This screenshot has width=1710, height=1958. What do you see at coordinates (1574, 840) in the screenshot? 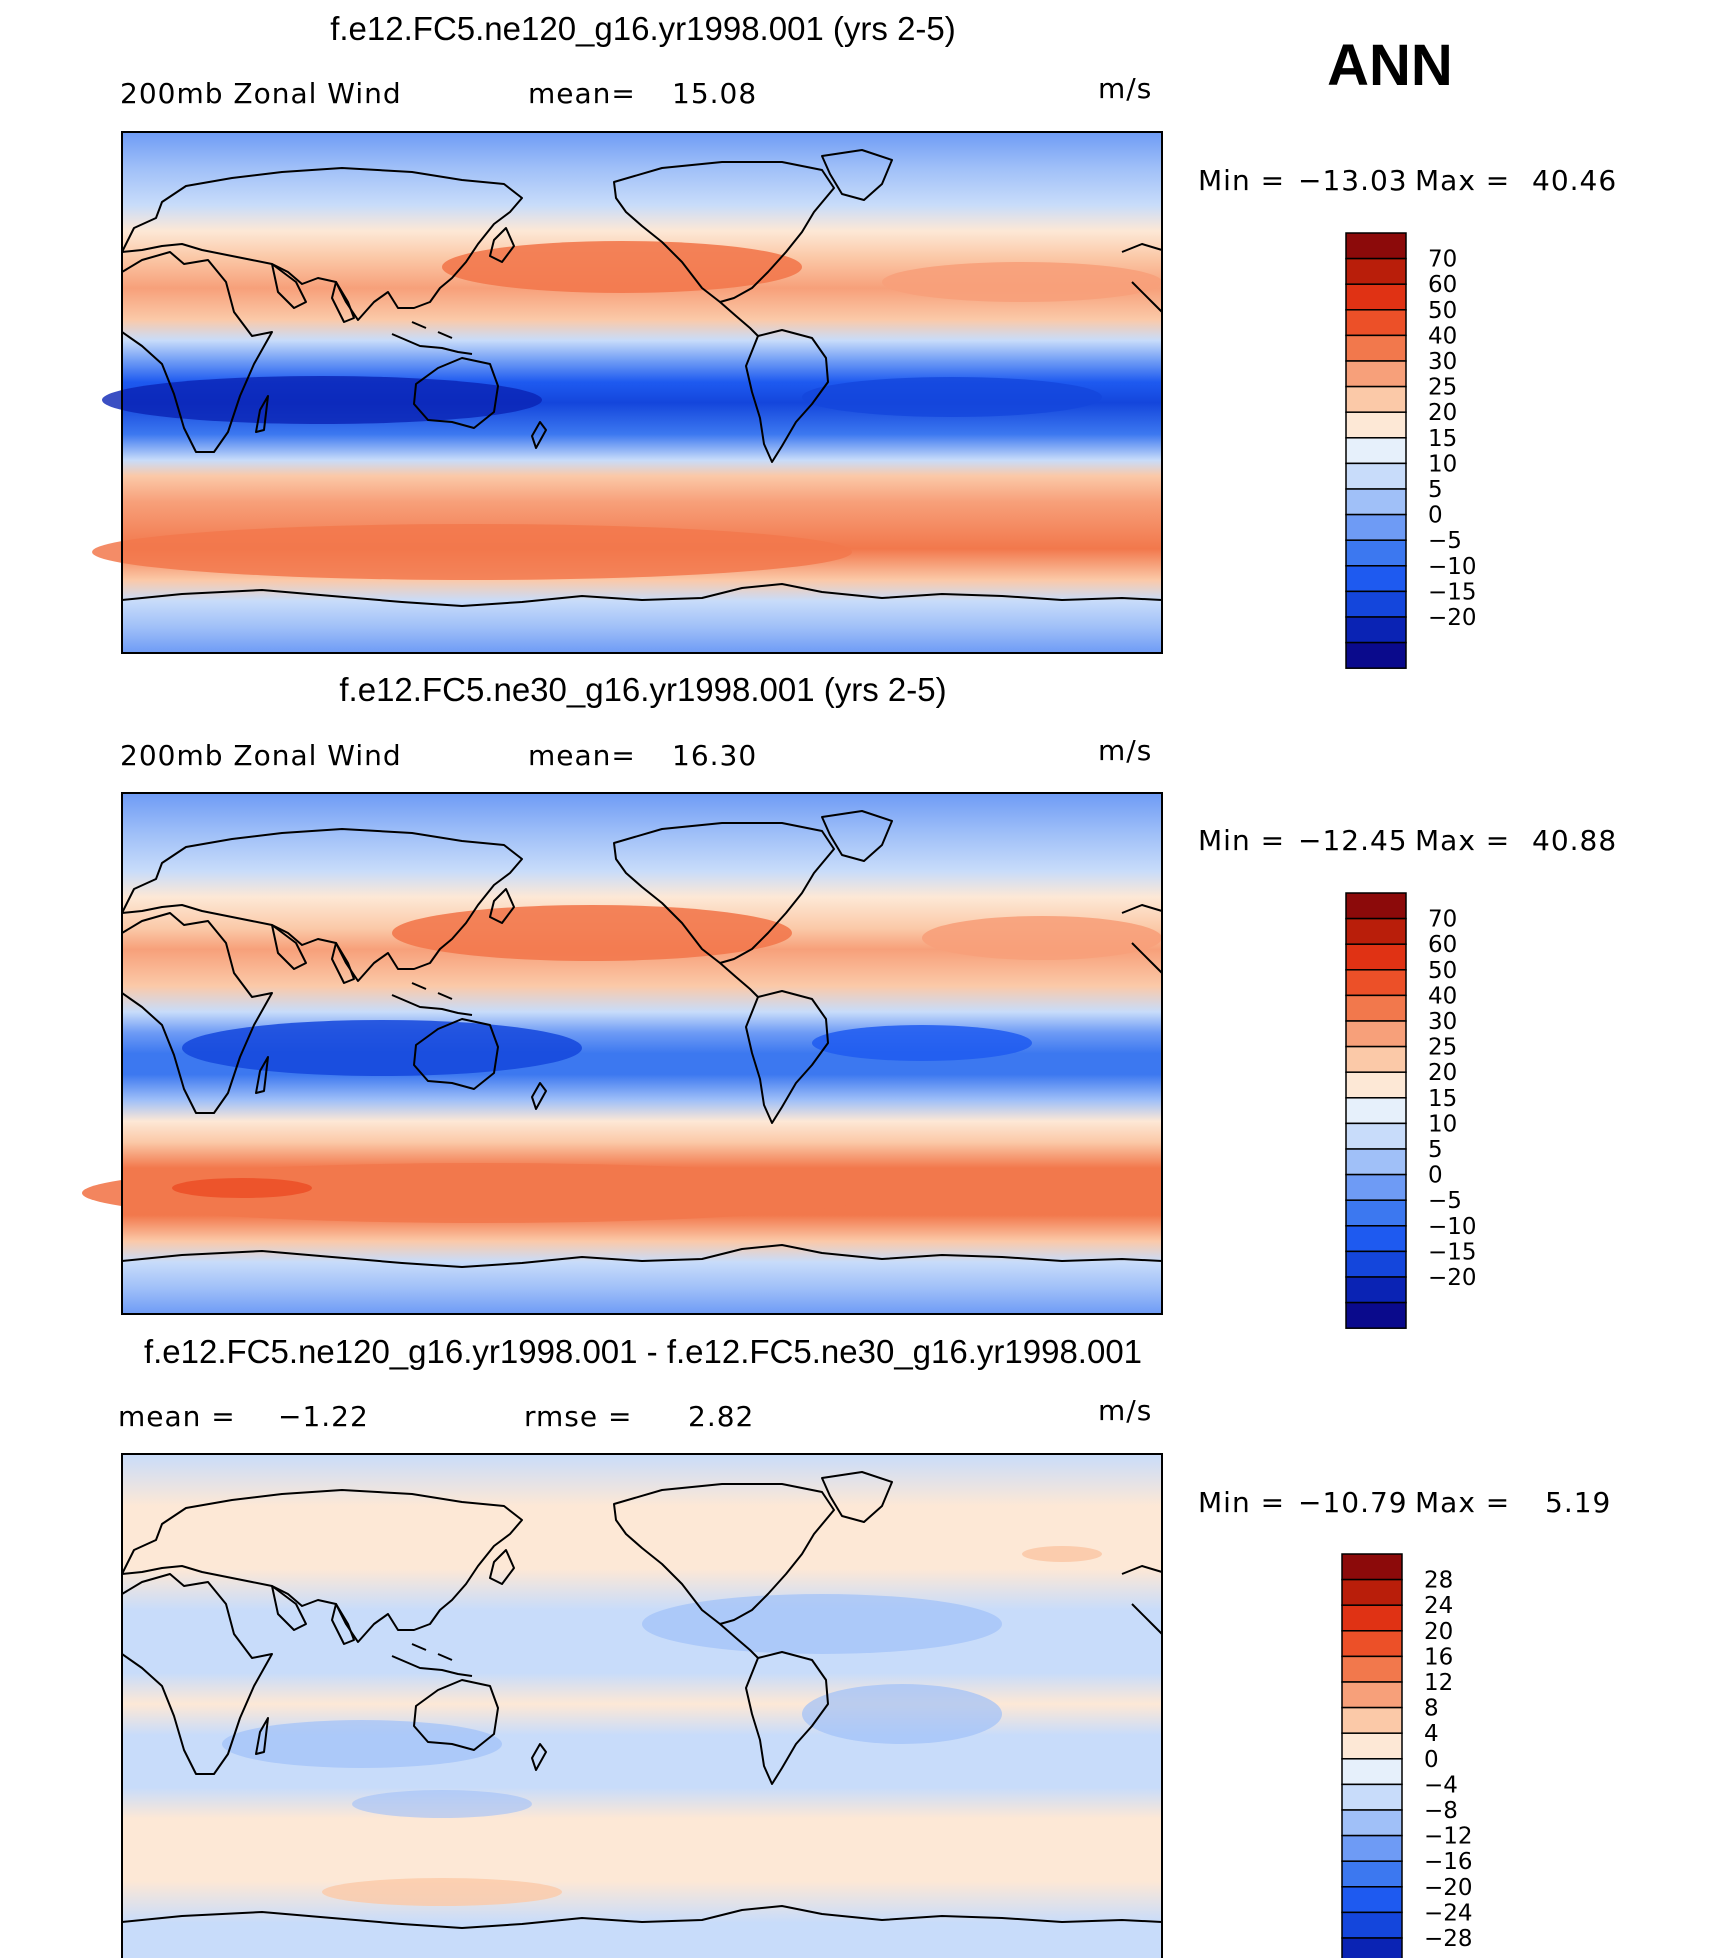
I see `max-value: 40.88` at bounding box center [1574, 840].